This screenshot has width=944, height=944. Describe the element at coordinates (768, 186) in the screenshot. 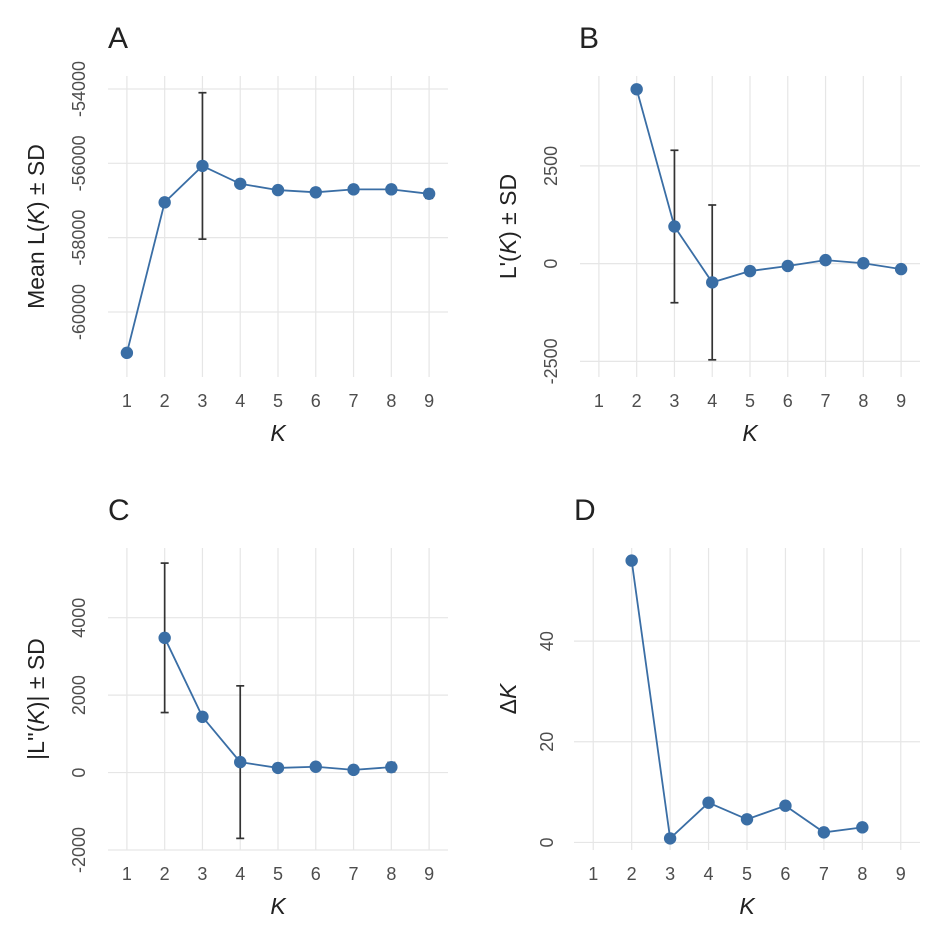

I see `series-line` at that location.